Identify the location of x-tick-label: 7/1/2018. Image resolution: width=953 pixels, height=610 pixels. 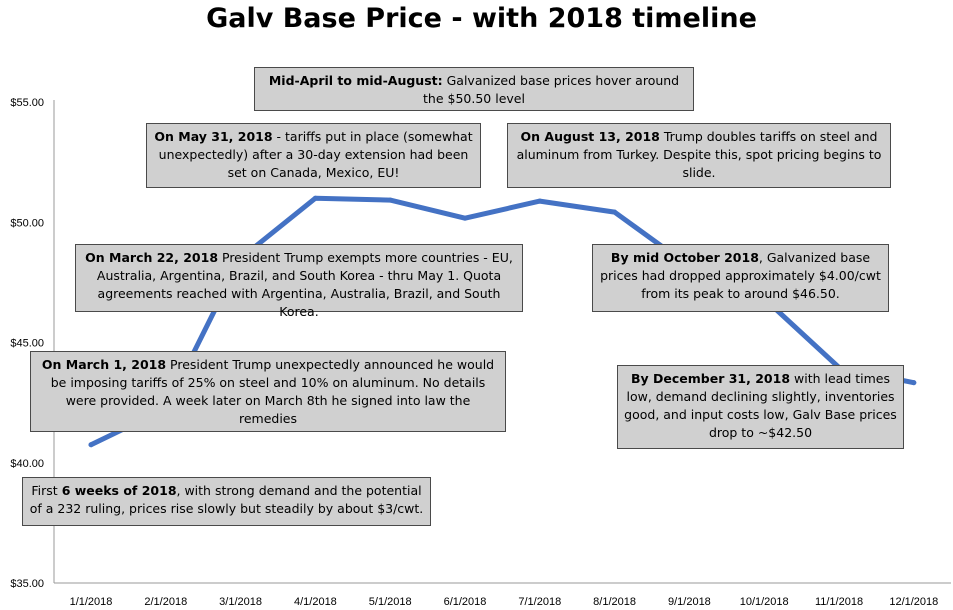
(539, 602).